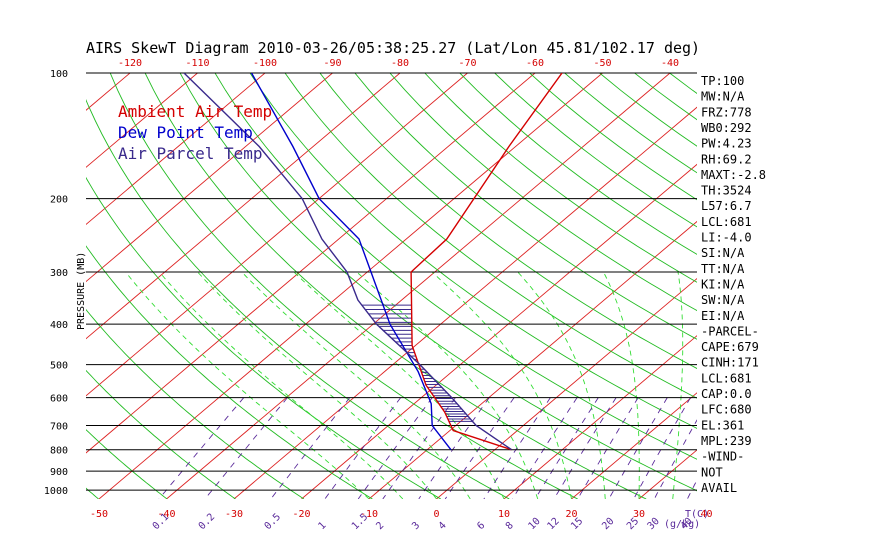 The width and height of the screenshot is (870, 560). Describe the element at coordinates (723, 316) in the screenshot. I see `index-readout: EI:N/A` at that location.